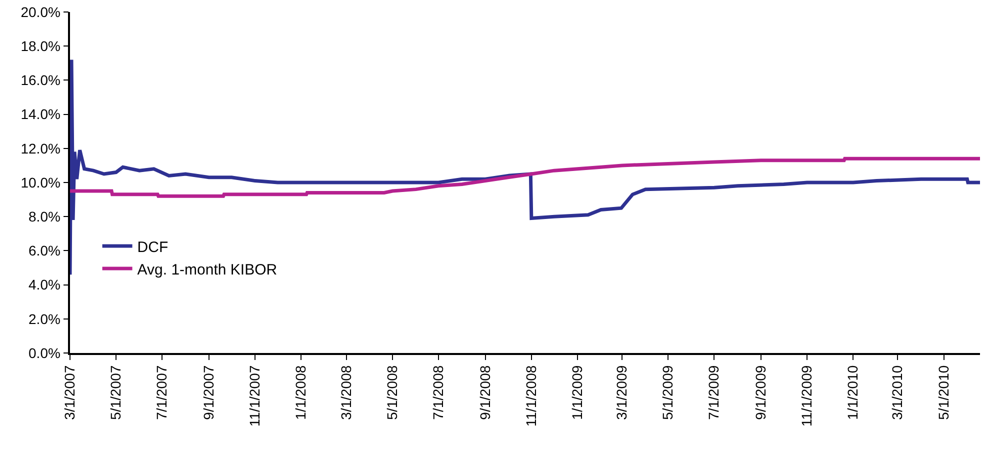  I want to click on y-tick-label: 0.0%, so click(44, 352).